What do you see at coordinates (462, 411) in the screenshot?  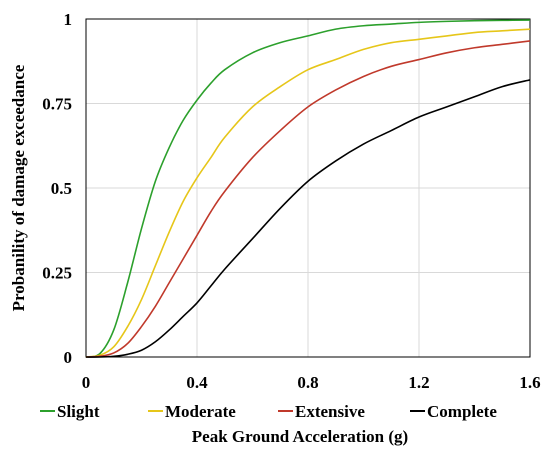 I see `legend-label: Complete` at bounding box center [462, 411].